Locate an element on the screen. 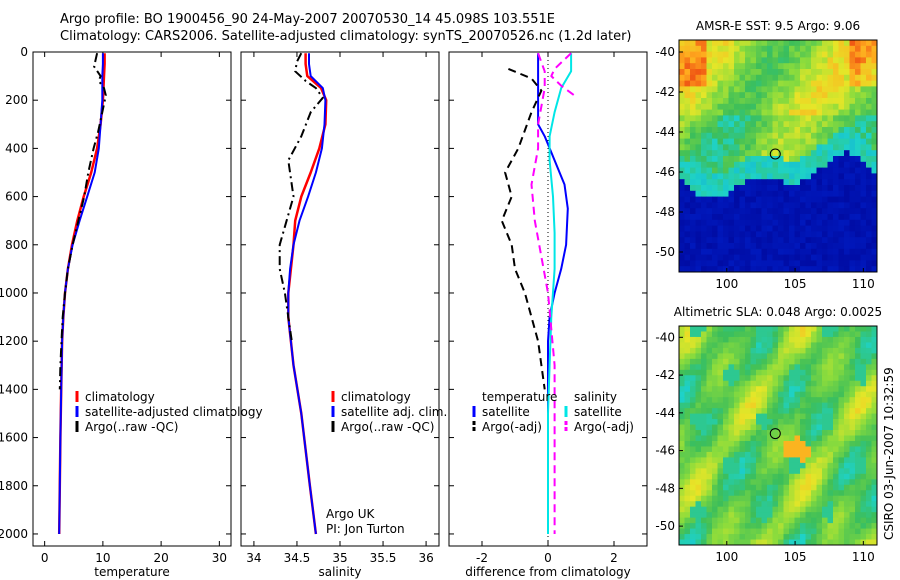 The image size is (900, 580). y-tick-label: 2000 is located at coordinates (14, 534).